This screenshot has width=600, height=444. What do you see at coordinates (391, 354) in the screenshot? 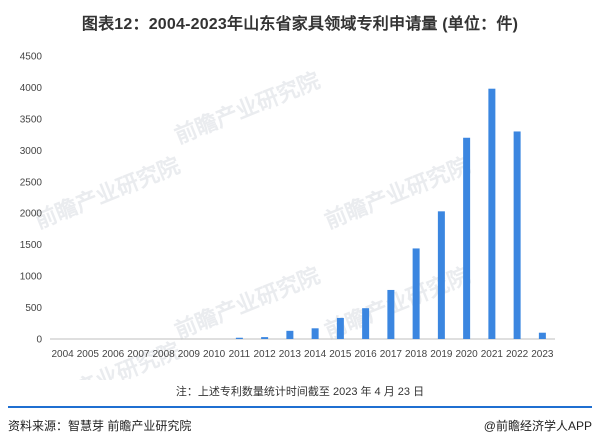
I see `x-tick-label: 2017` at bounding box center [391, 354].